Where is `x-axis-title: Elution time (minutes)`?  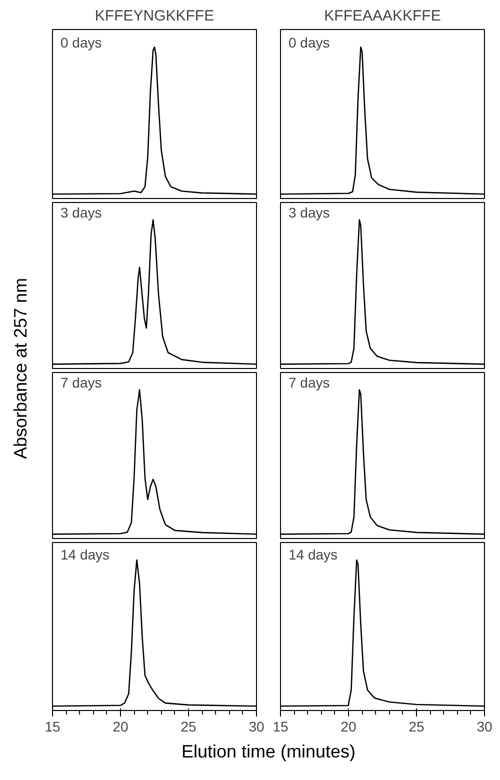
x-axis-title: Elution time (minutes) is located at coordinates (268, 752).